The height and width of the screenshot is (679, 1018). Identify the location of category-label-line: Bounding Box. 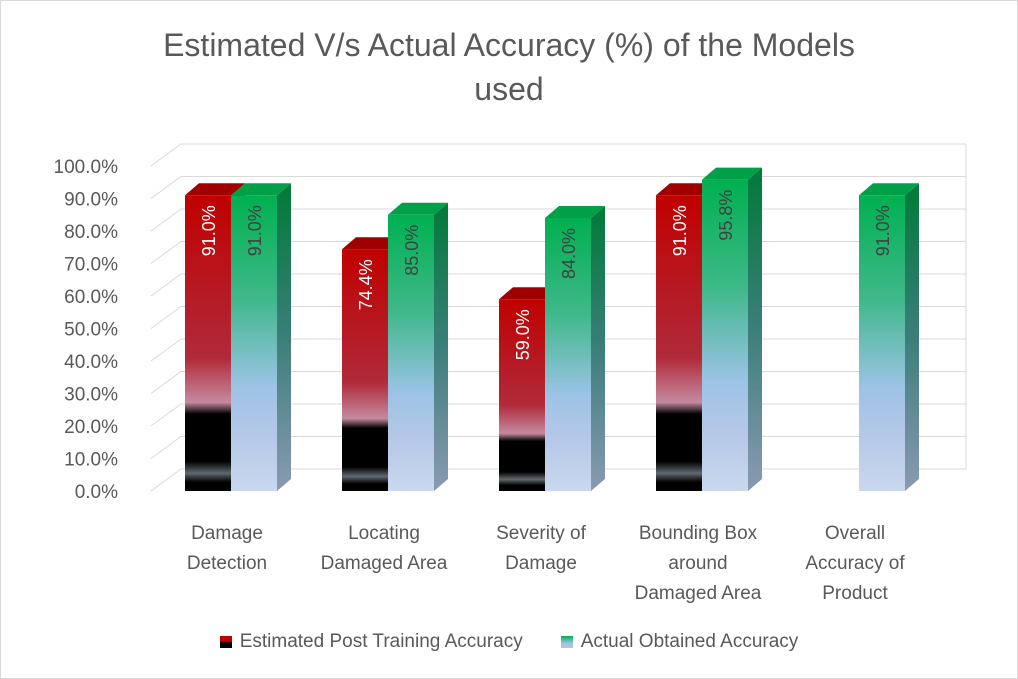
(698, 533).